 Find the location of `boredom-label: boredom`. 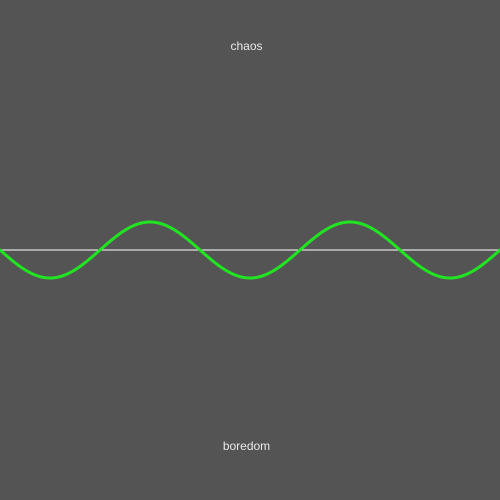

boredom-label: boredom is located at coordinates (246, 446).